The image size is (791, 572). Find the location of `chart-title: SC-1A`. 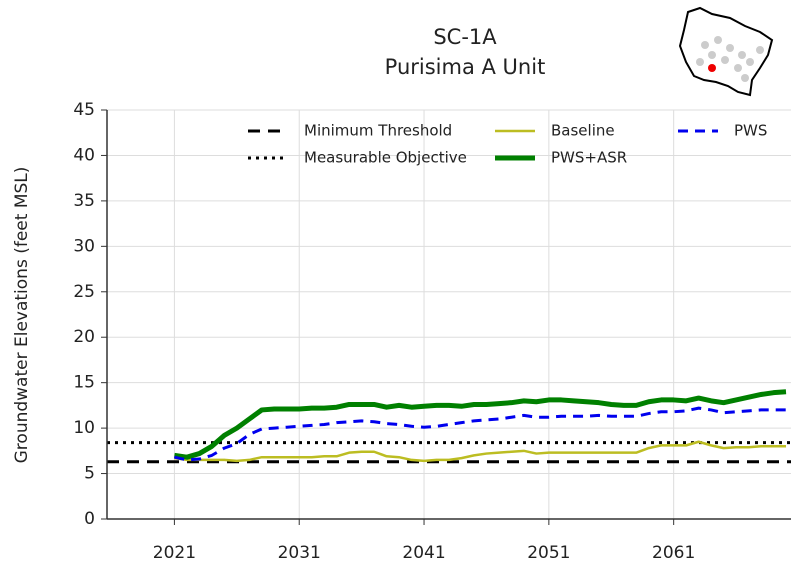

chart-title: SC-1A is located at coordinates (465, 37).